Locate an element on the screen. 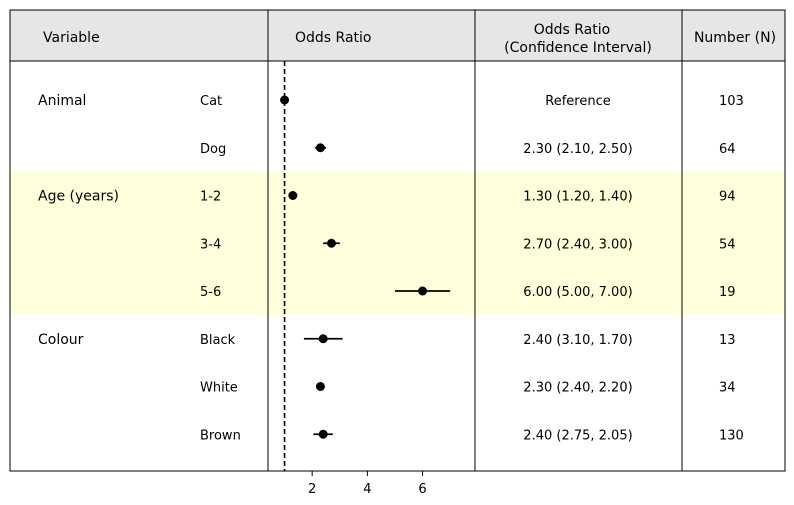 The height and width of the screenshot is (505, 794). ci-text: 2.30 (2.40, 2.20) is located at coordinates (577, 388).